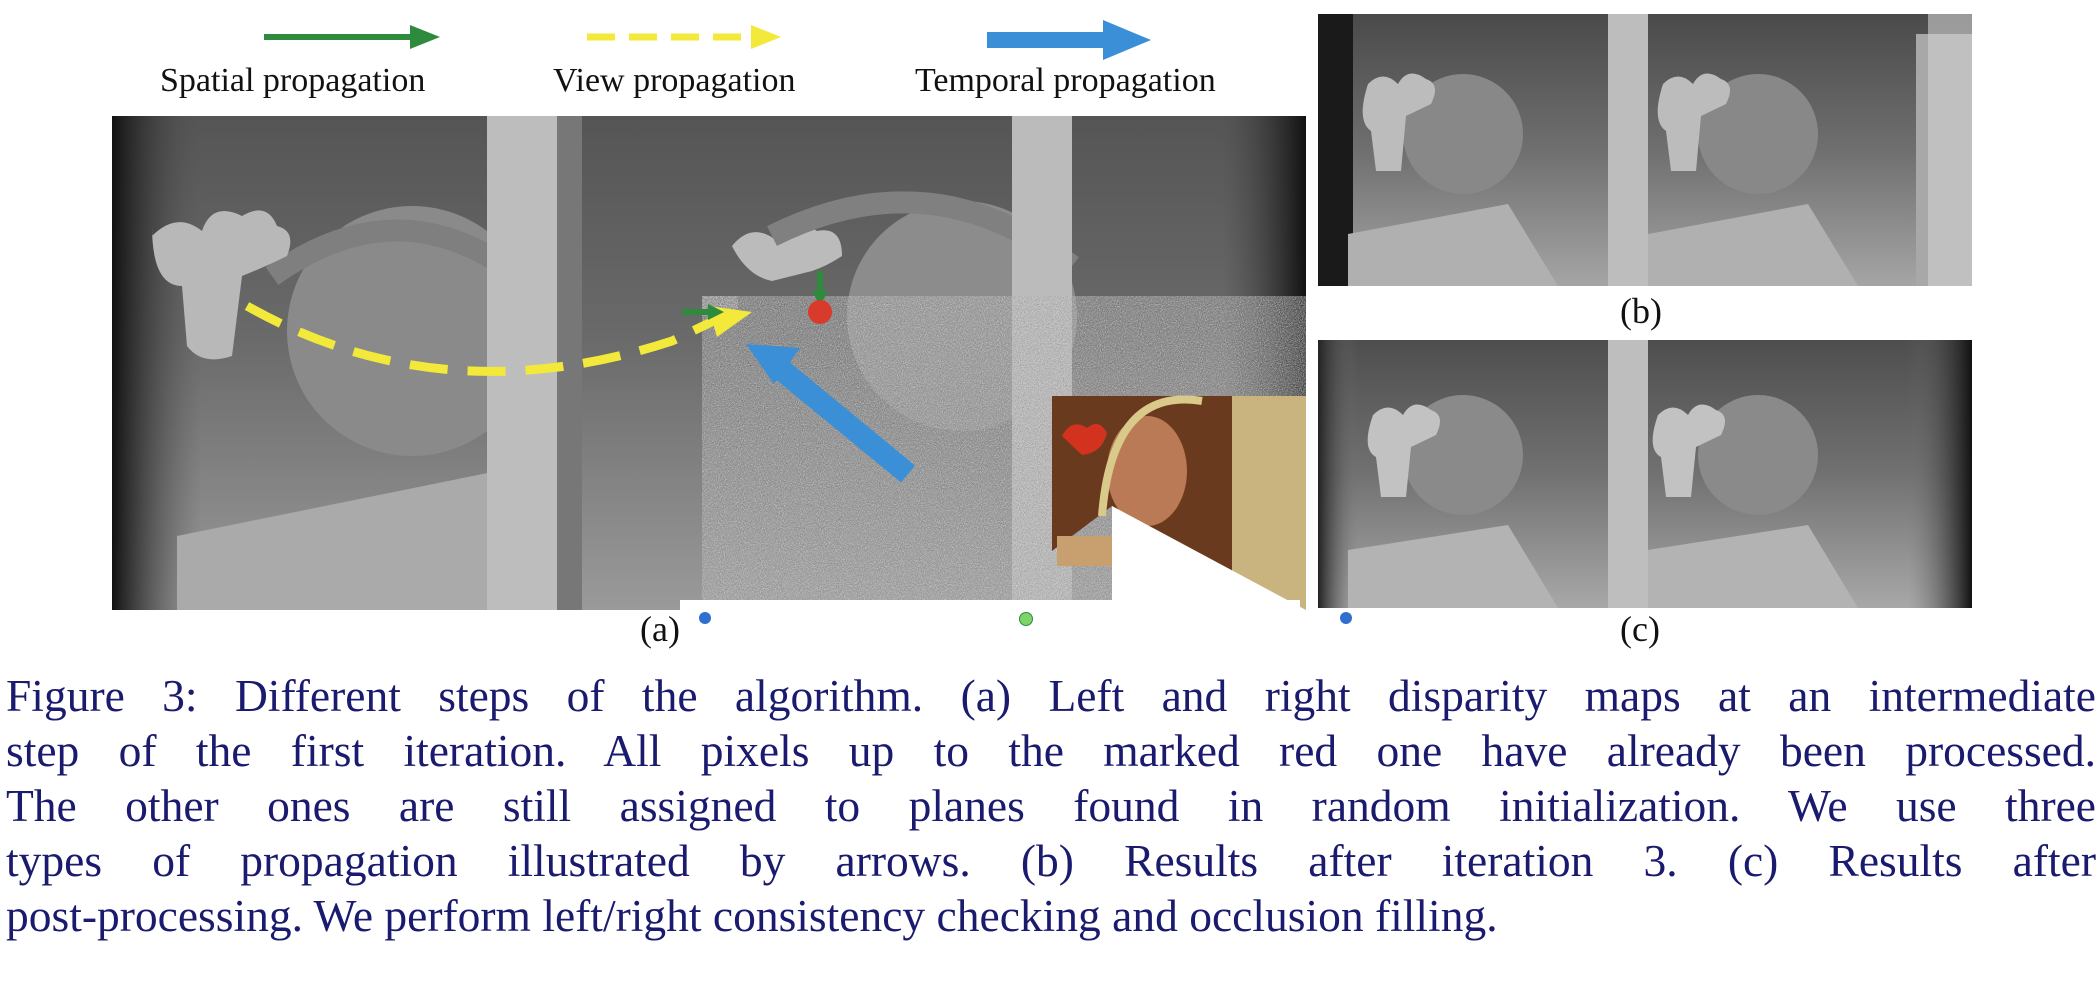 The image size is (2100, 1006). I want to click on legend-view-label: View propagation, so click(674, 80).